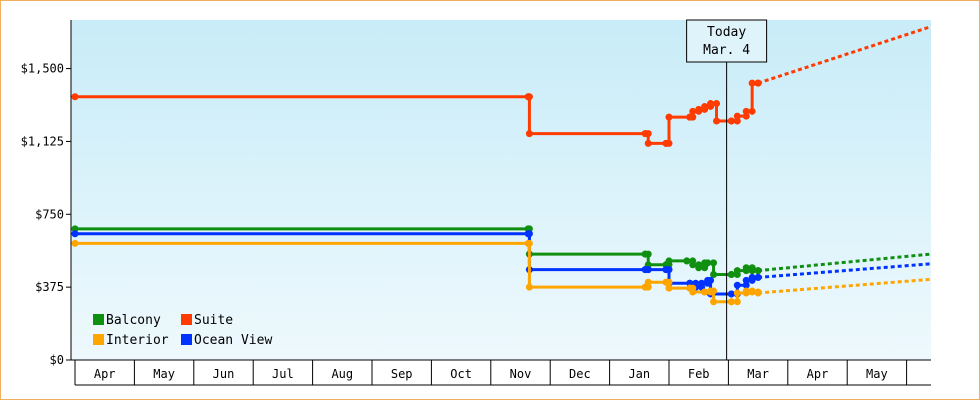  I want to click on today-date: Mar. 4, so click(726, 50).